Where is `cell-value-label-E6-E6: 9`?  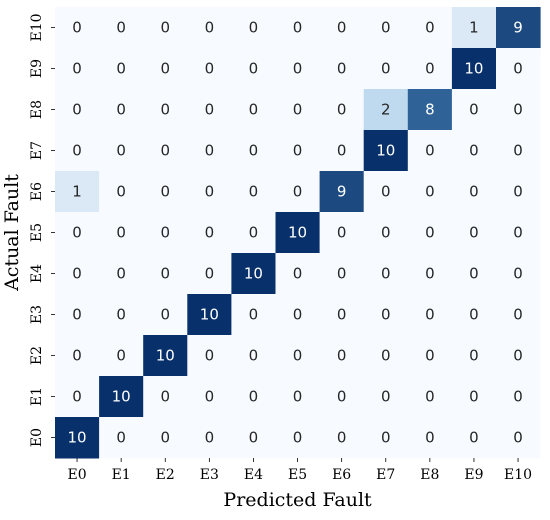 cell-value-label-E6-E6: 9 is located at coordinates (342, 192).